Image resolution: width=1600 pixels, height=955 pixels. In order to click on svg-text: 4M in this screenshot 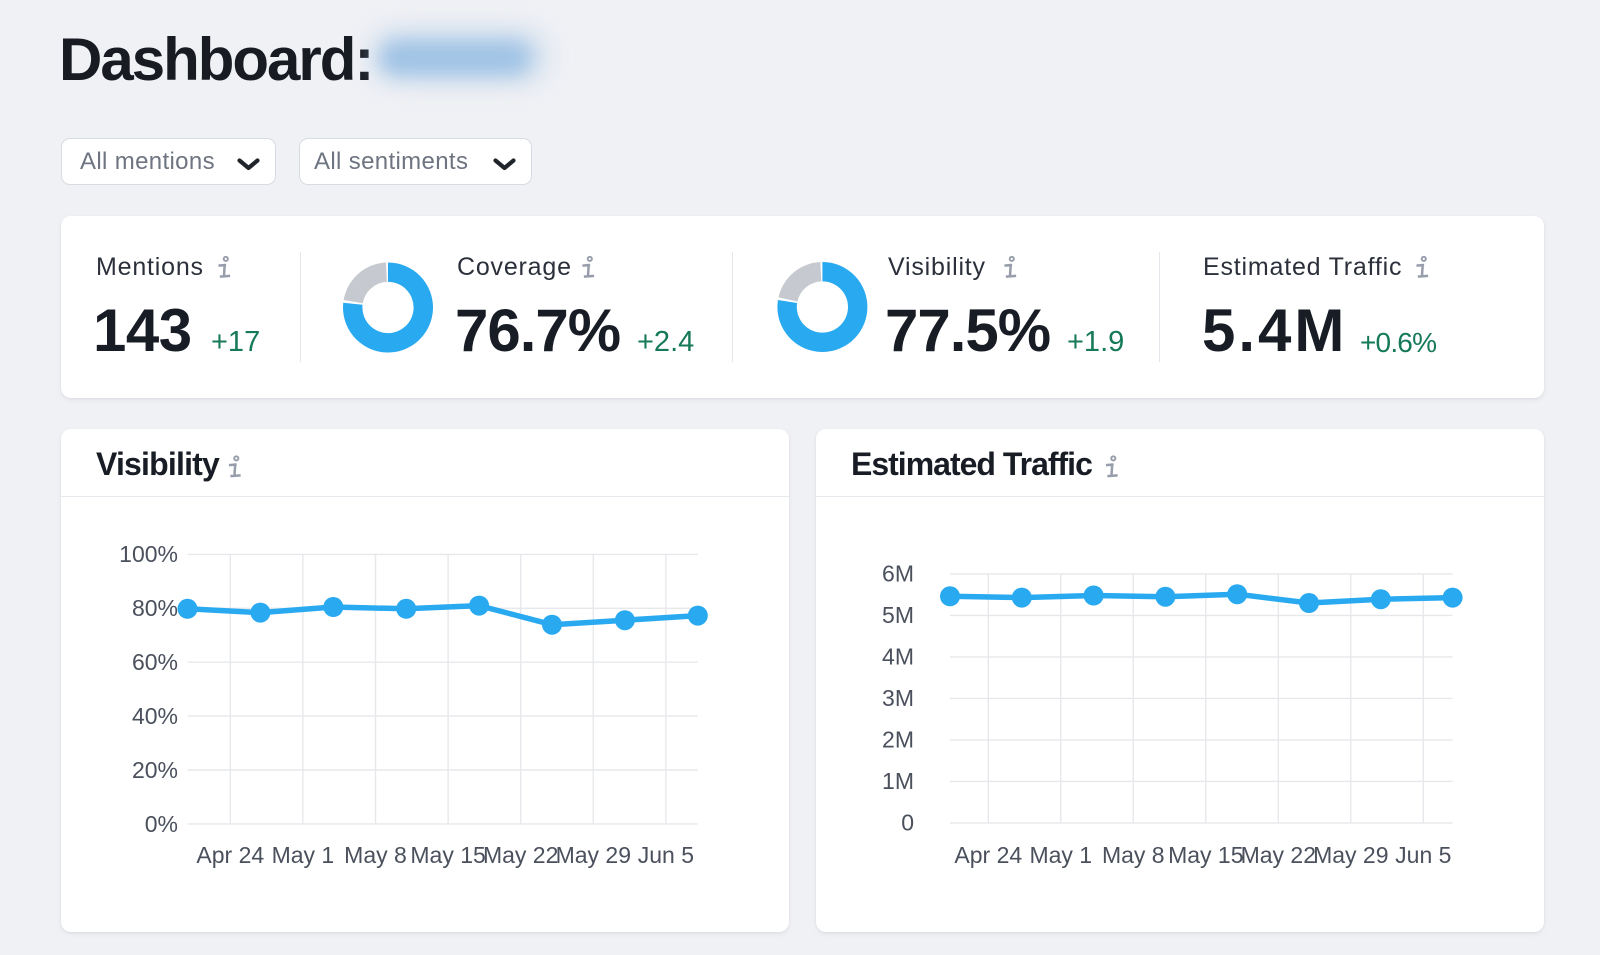, I will do `click(898, 657)`.